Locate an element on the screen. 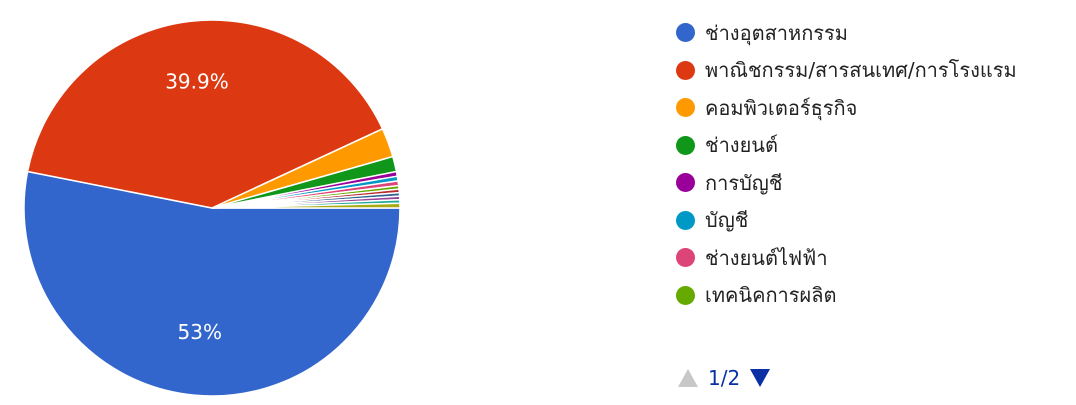 This screenshot has width=1076, height=405. legend-pager: 1/2 is located at coordinates (724, 378).